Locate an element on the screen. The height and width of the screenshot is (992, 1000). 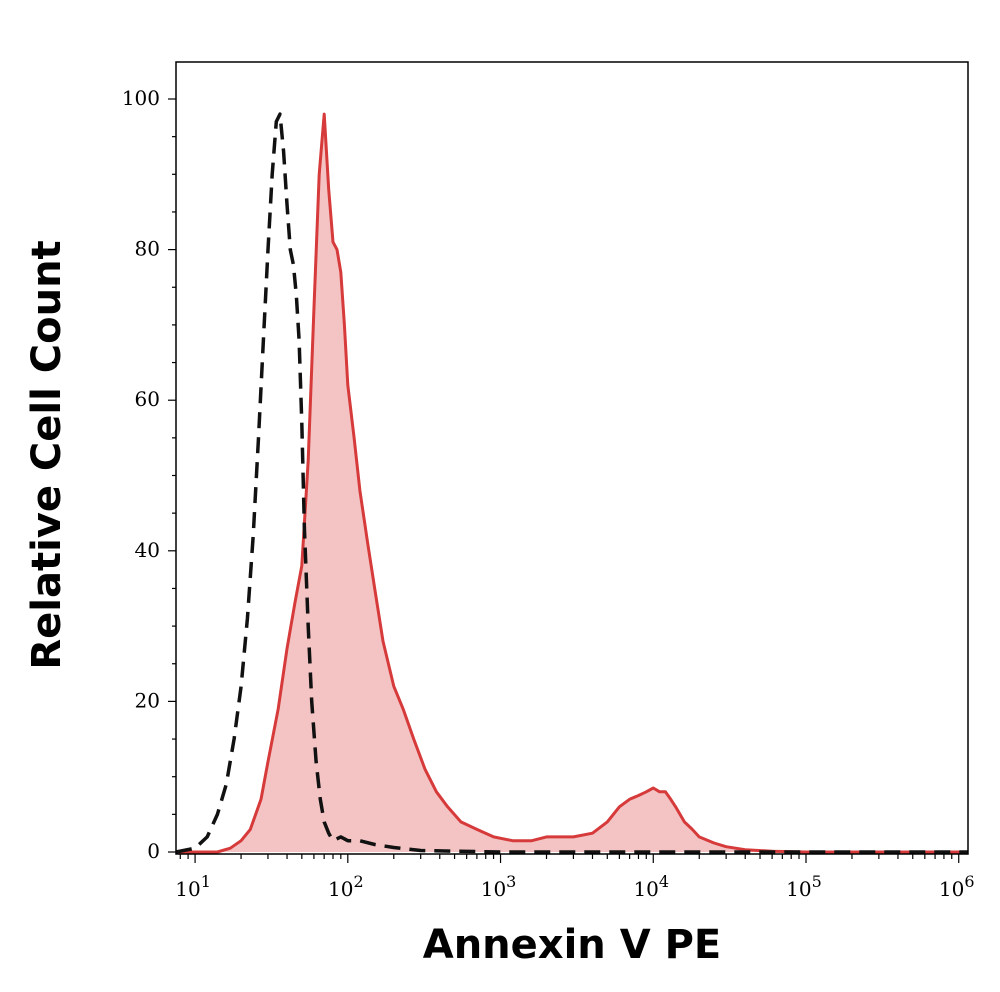
y-tick-label: 20 is located at coordinates (147, 700).